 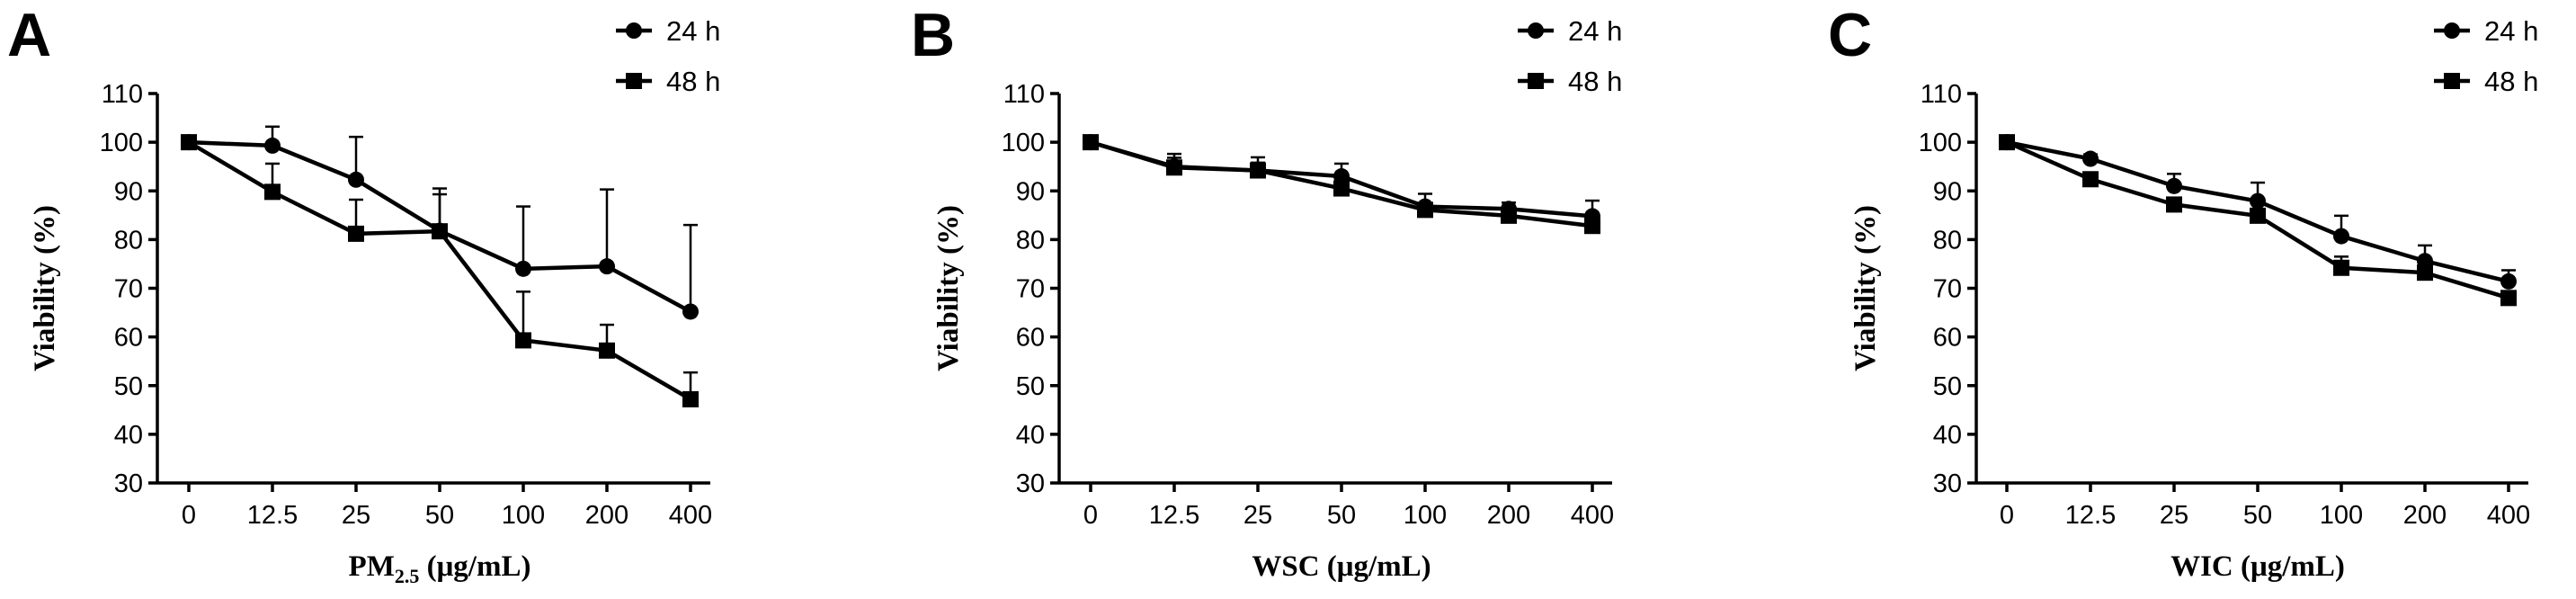 I want to click on x-axis-title: PM2.5 (μg/mL), so click(x=440, y=568).